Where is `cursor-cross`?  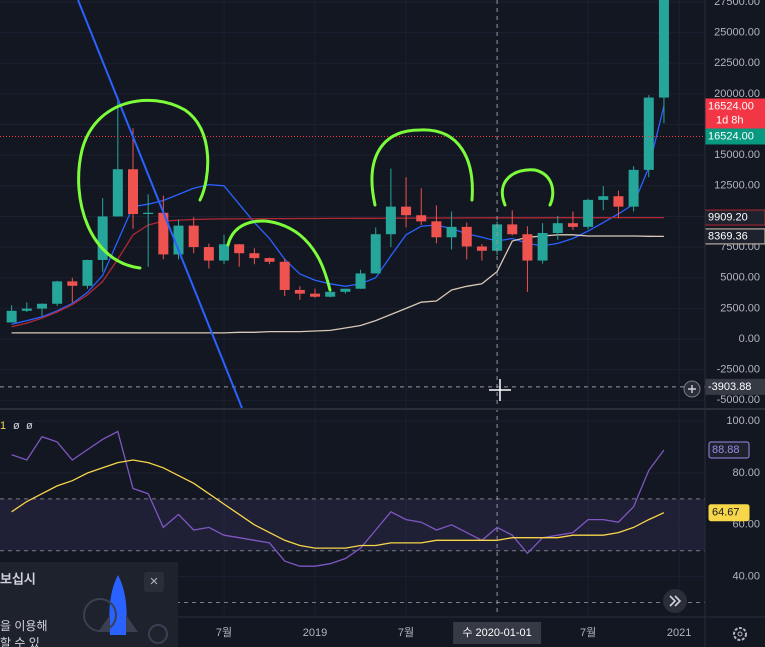 cursor-cross is located at coordinates (500, 390).